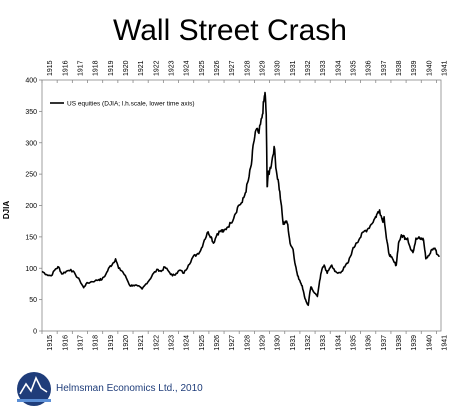 This screenshot has width=450, height=410. I want to click on logo-circle, so click(34, 389).